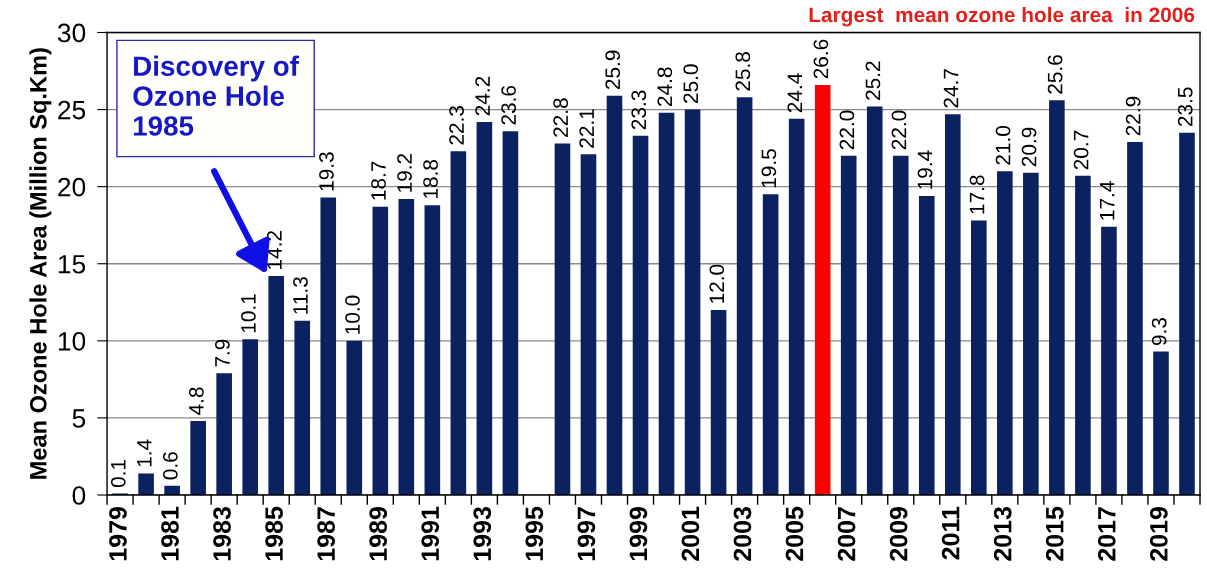 The height and width of the screenshot is (578, 1207). What do you see at coordinates (795, 93) in the screenshot?
I see `data-label: 24.4` at bounding box center [795, 93].